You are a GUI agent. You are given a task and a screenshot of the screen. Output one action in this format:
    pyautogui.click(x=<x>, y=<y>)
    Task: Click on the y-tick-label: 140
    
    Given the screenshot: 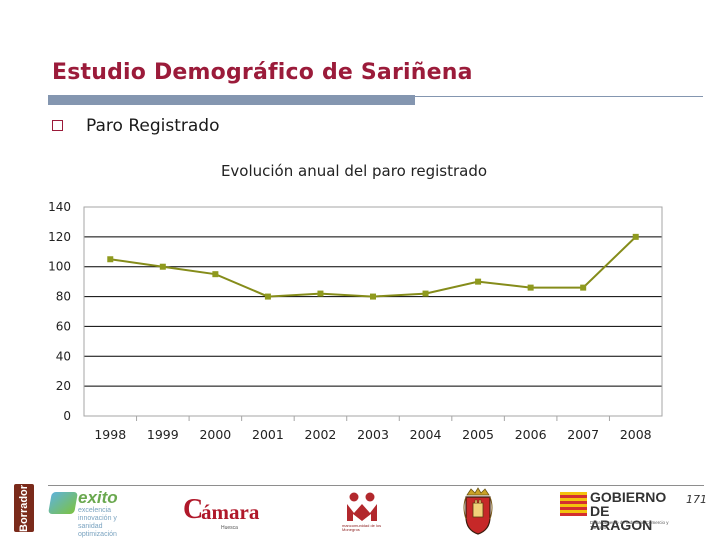 What is the action you would take?
    pyautogui.click(x=59, y=207)
    